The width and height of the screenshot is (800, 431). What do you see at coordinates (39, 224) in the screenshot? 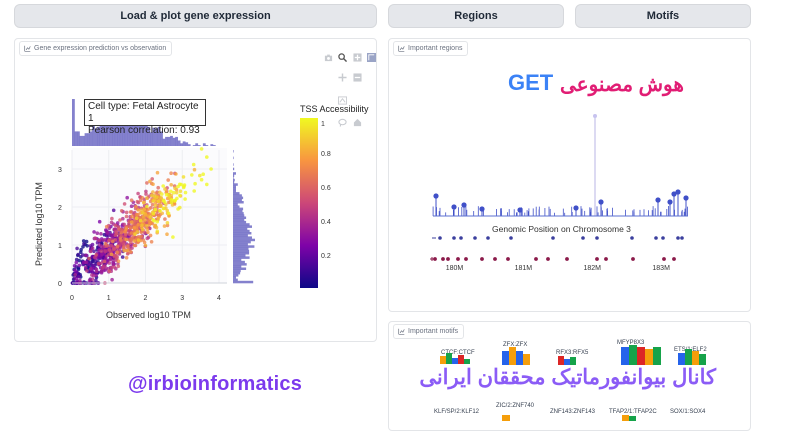
I see `y-axis-label: Predicted log10 TPM` at bounding box center [39, 224].